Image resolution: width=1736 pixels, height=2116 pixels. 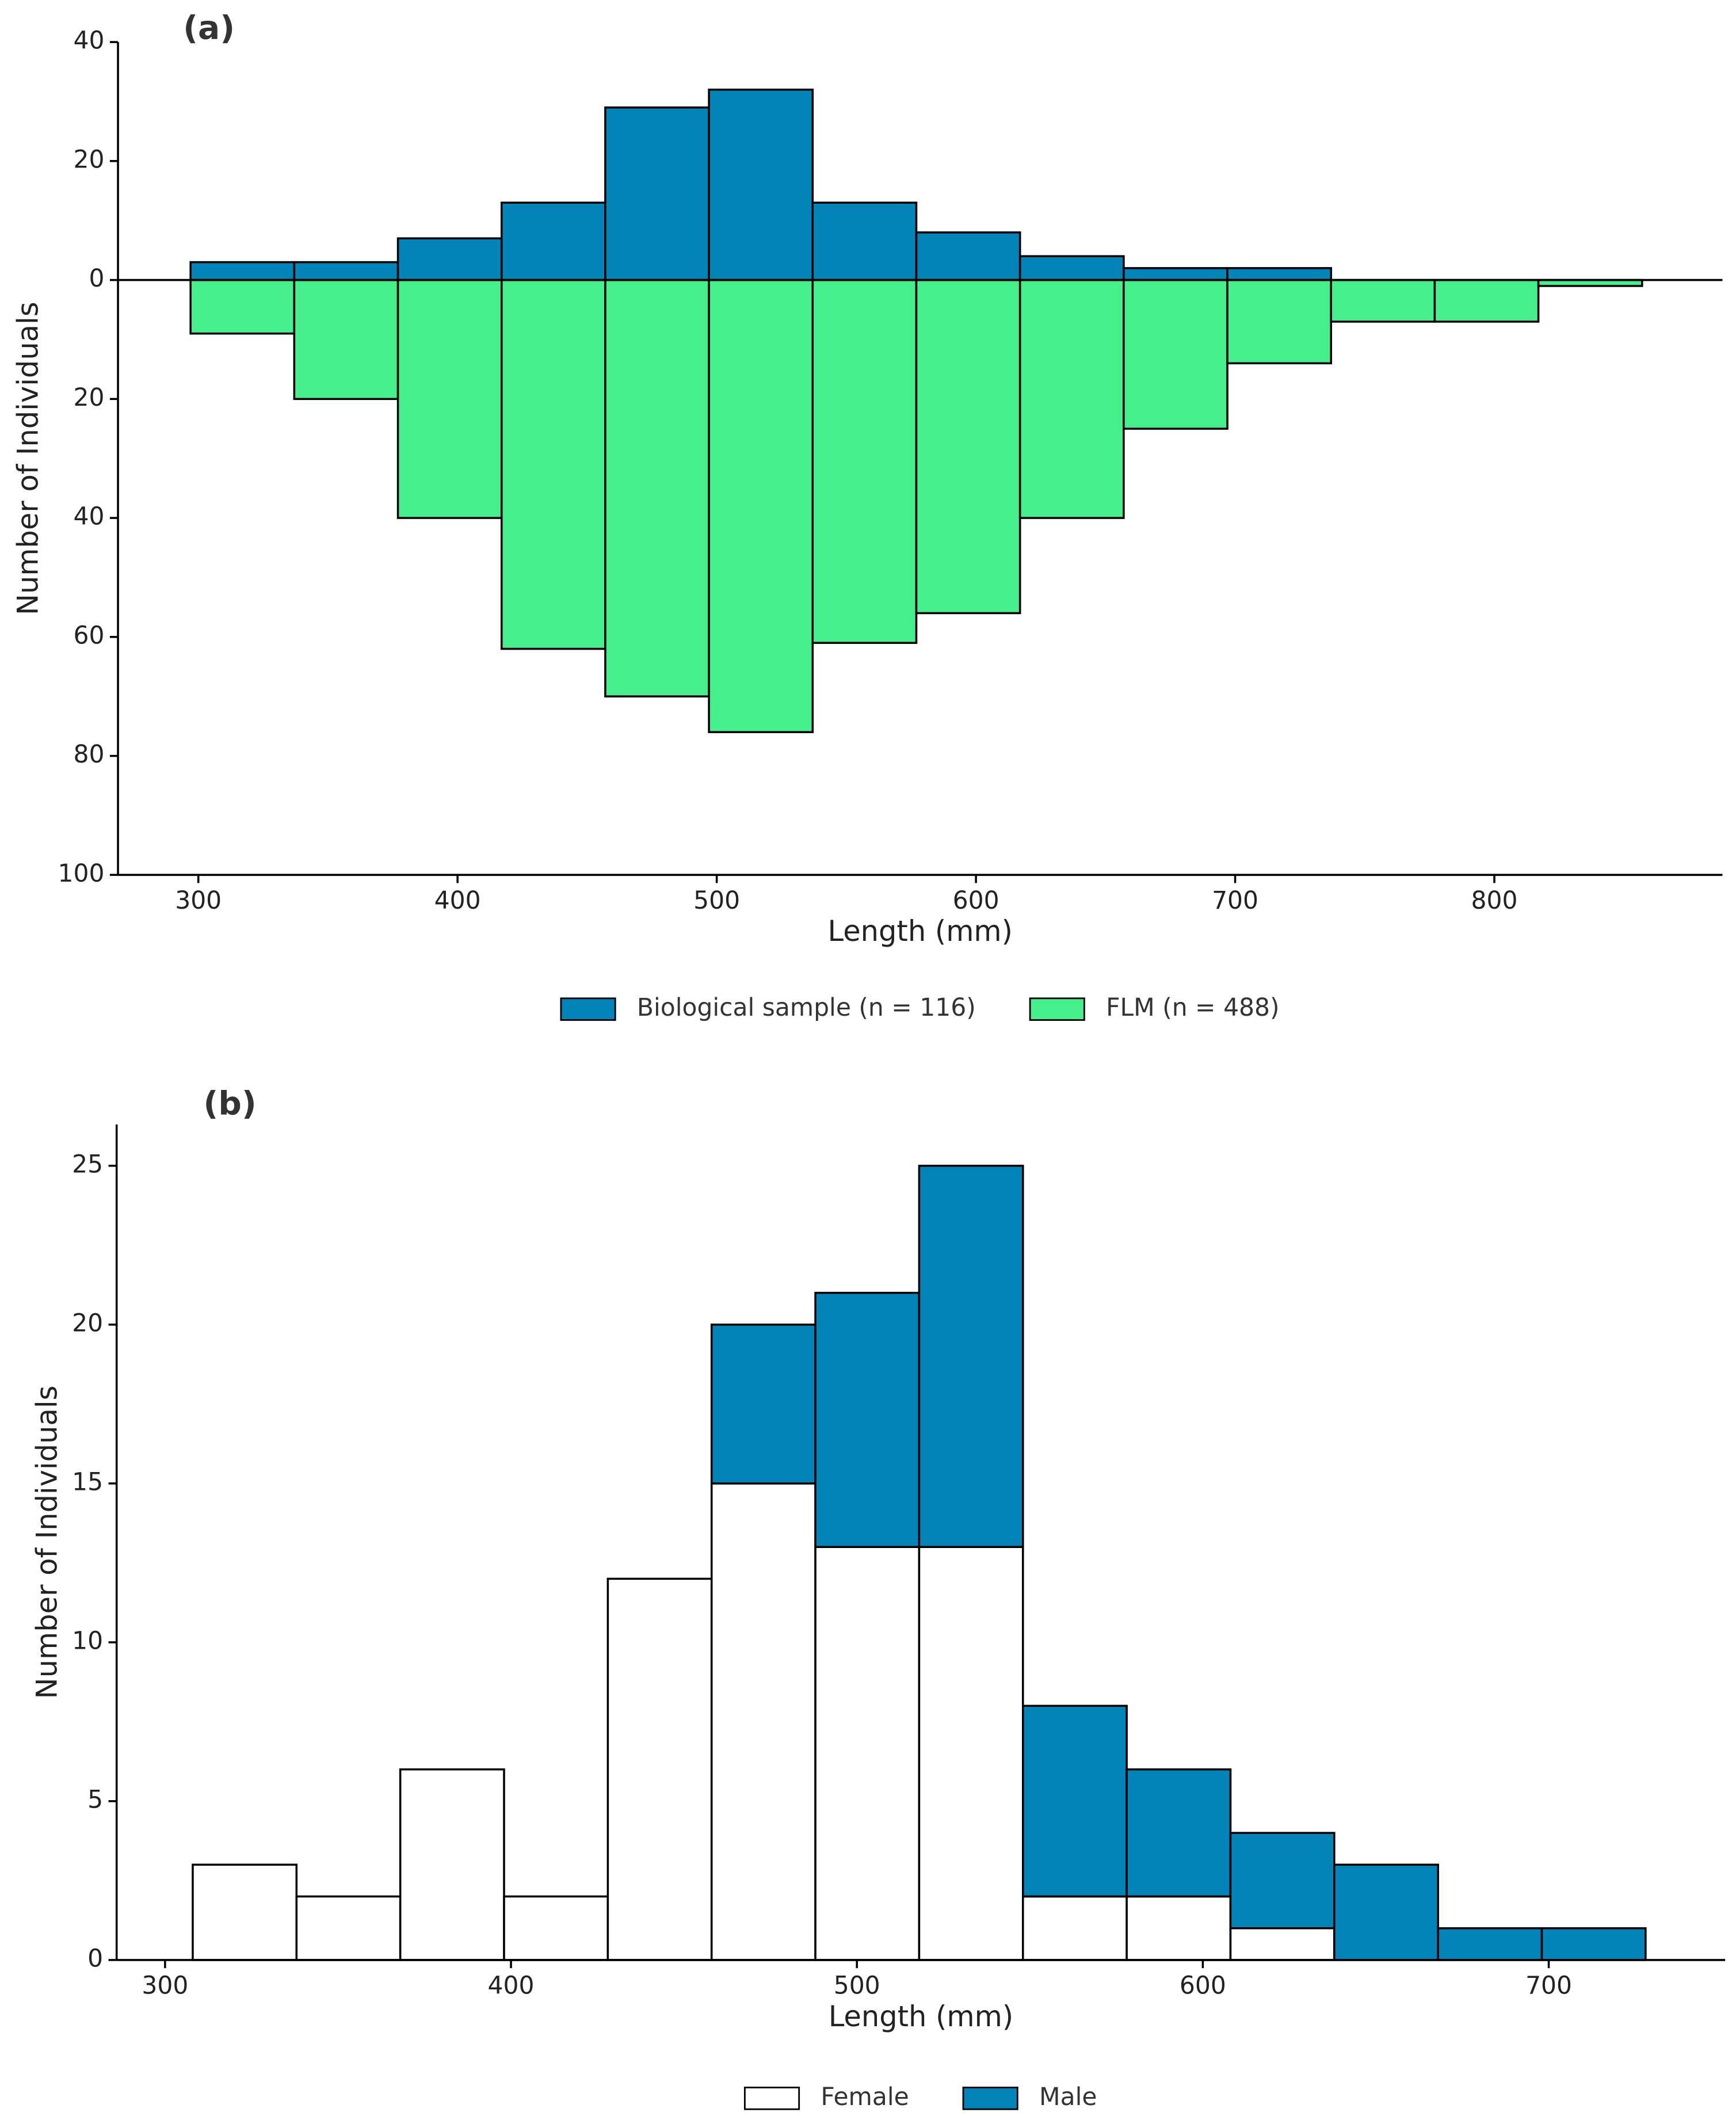 What do you see at coordinates (87, 1164) in the screenshot?
I see `y-tick-label: 25` at bounding box center [87, 1164].